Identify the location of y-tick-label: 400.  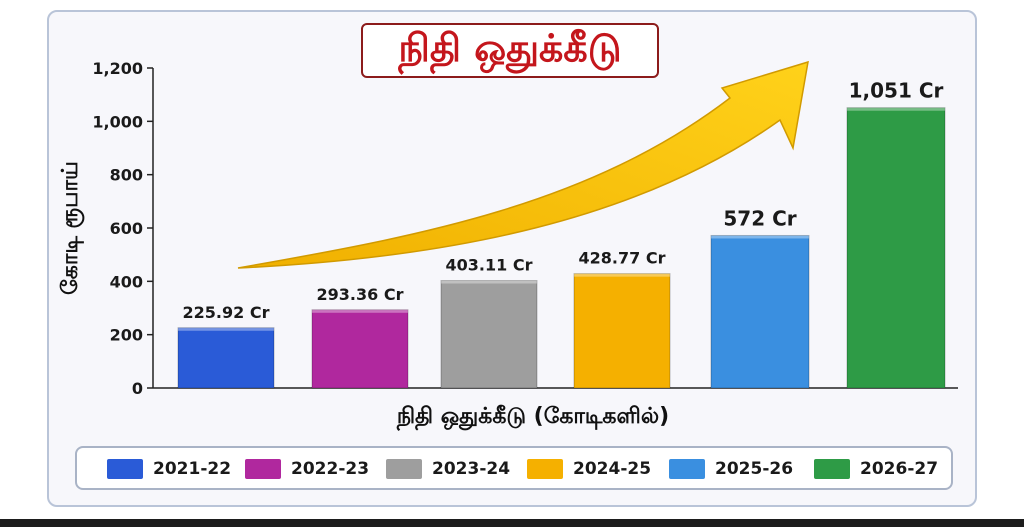
(126, 281).